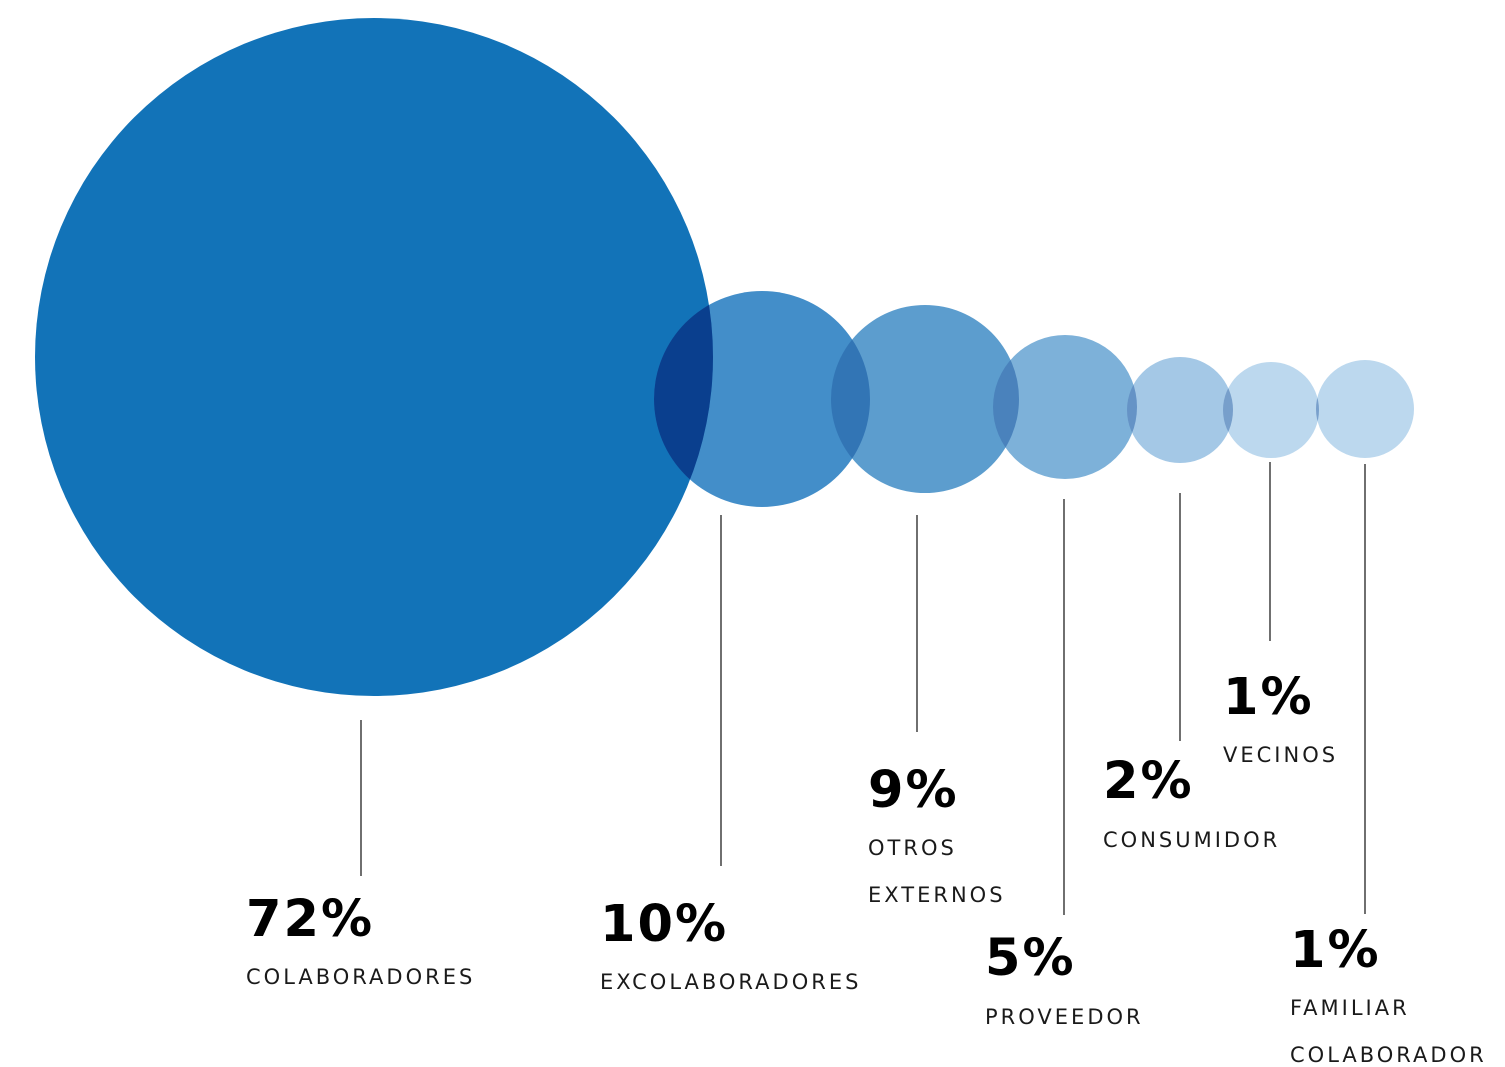  I want to click on value-label-otros-externos: 9%, so click(913, 790).